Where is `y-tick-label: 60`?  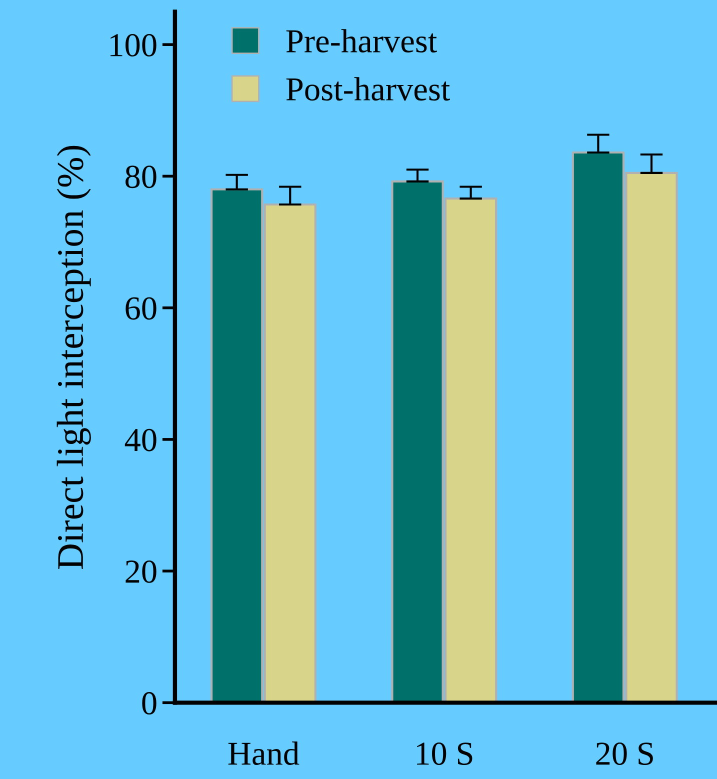 y-tick-label: 60 is located at coordinates (141, 308).